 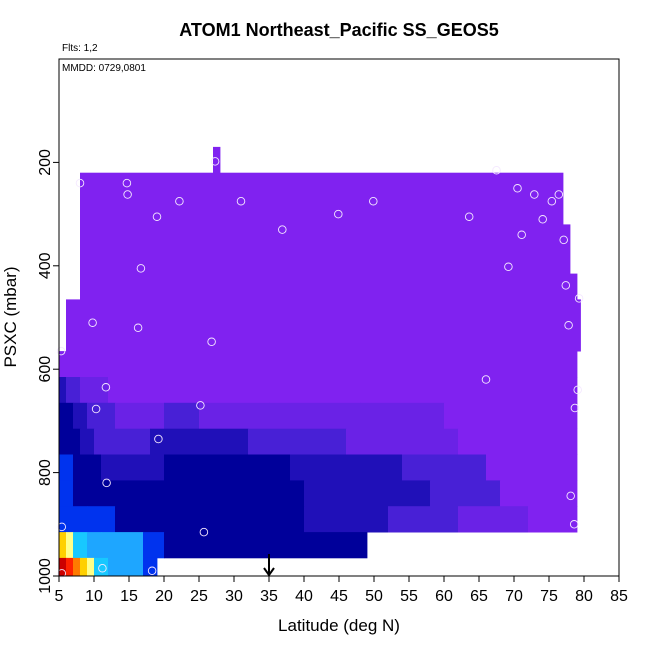 What do you see at coordinates (104, 68) in the screenshot?
I see `dates-annotation: MMDD: 0729,0801` at bounding box center [104, 68].